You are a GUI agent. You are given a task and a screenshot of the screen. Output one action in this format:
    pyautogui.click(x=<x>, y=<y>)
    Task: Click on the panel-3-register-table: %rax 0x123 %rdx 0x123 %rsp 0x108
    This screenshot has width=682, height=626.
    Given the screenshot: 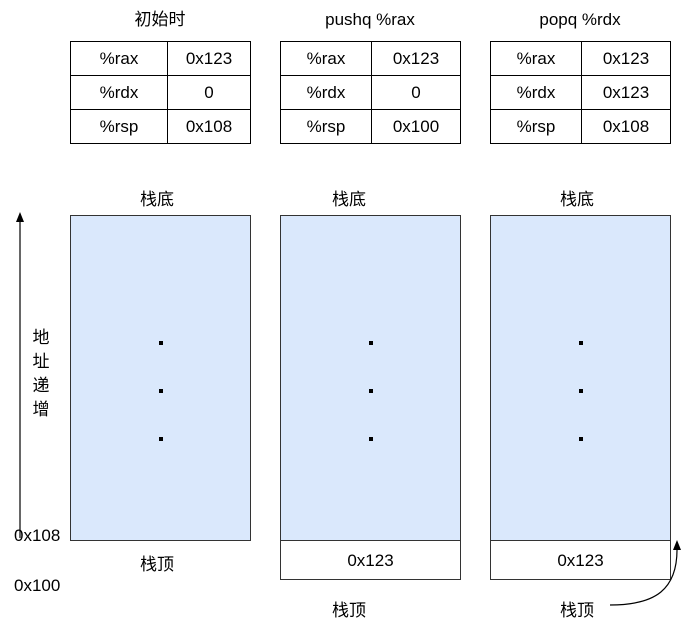 What is the action you would take?
    pyautogui.click(x=580, y=92)
    